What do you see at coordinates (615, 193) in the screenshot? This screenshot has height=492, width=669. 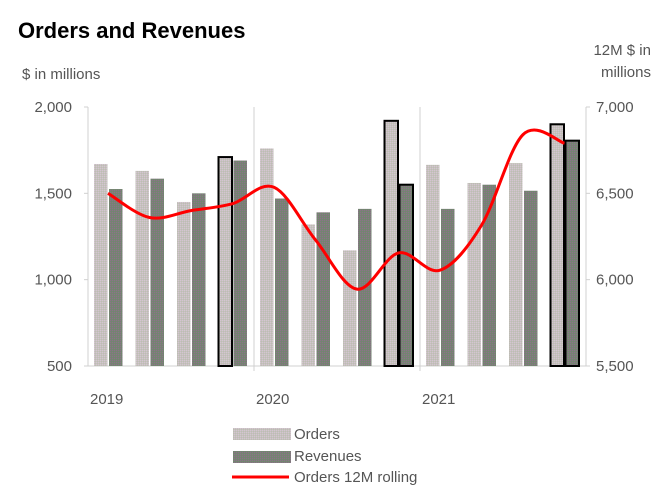 I see `y2-tick-label: 6,500` at bounding box center [615, 193].